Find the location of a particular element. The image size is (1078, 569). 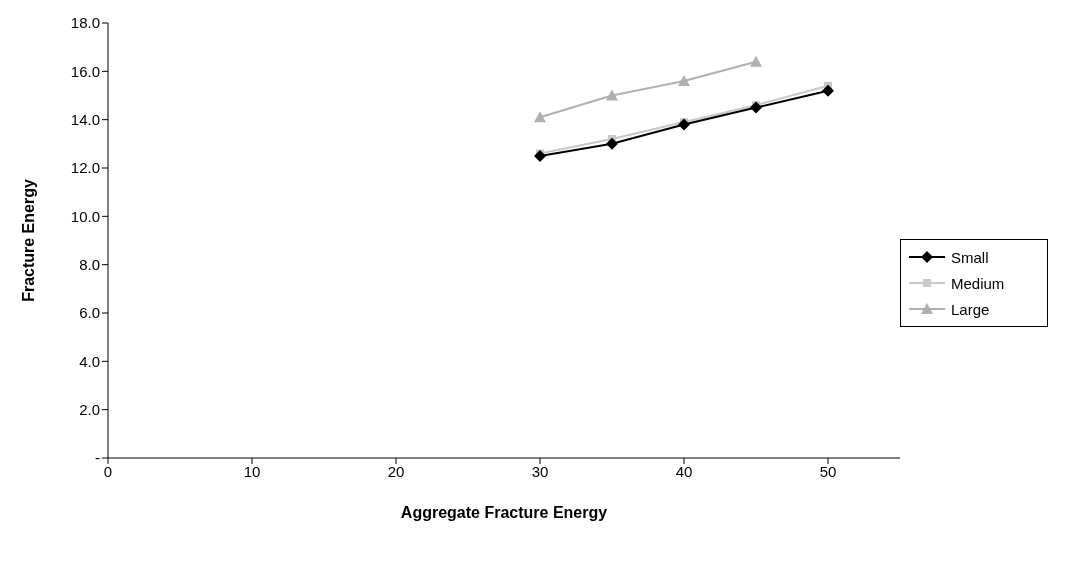

y-tick-label: 18.0 is located at coordinates (85, 23).